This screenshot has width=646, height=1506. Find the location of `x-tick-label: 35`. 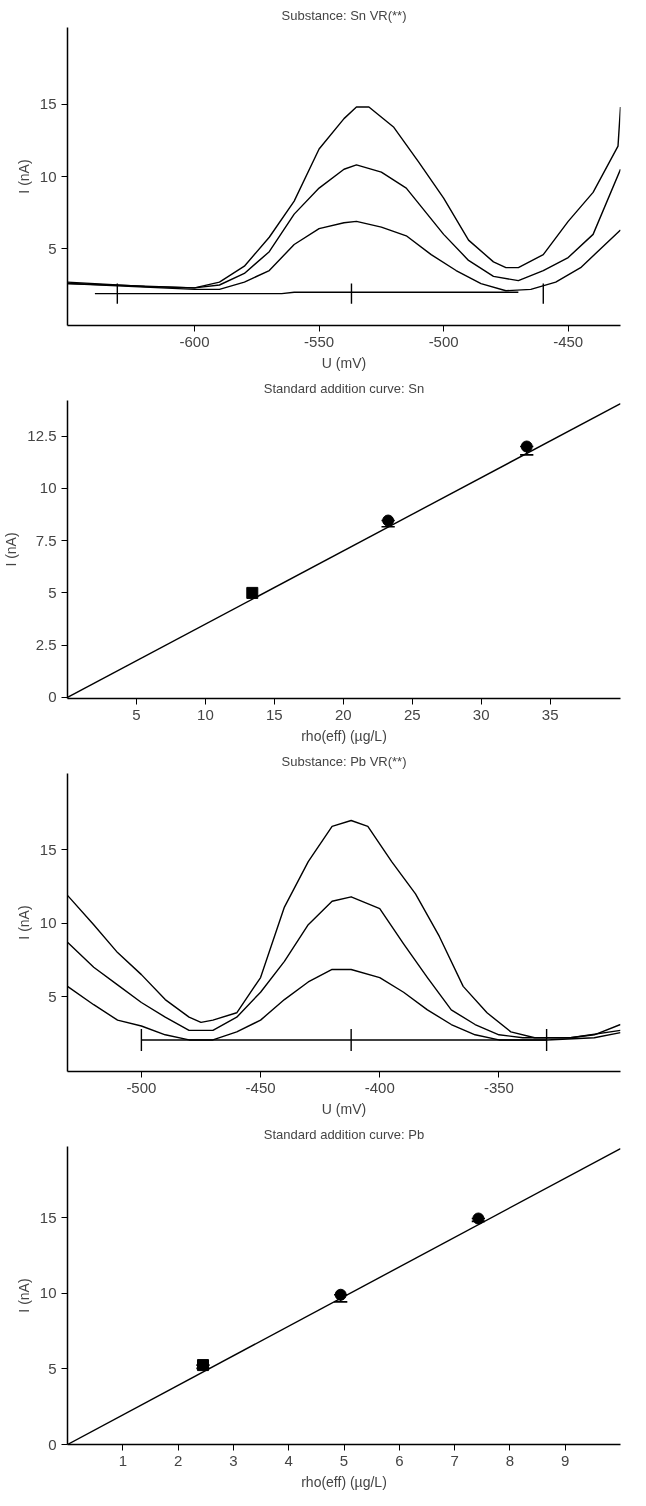

x-tick-label: 35 is located at coordinates (550, 714).